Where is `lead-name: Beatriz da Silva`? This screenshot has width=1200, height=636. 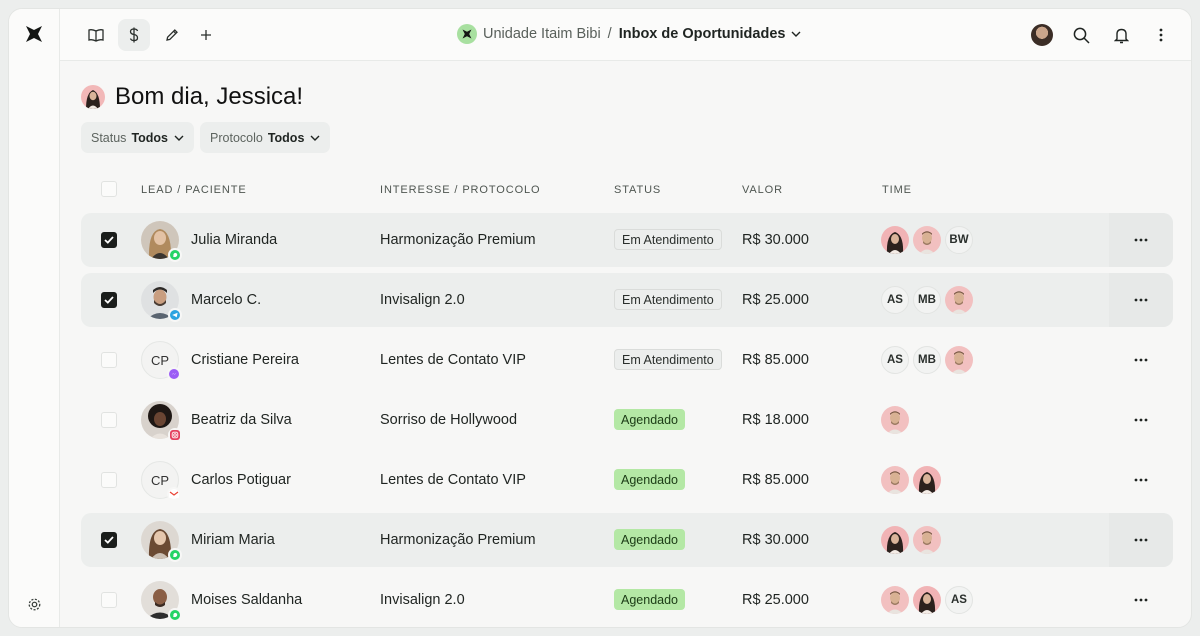 lead-name: Beatriz da Silva is located at coordinates (241, 420).